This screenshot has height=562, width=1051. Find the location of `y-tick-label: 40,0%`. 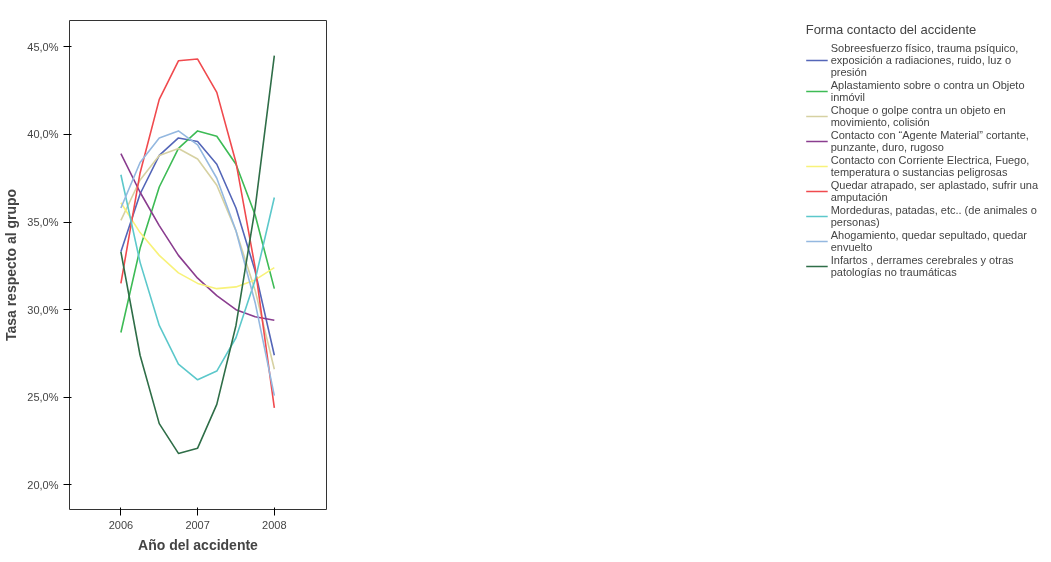

y-tick-label: 40,0% is located at coordinates (43, 134).